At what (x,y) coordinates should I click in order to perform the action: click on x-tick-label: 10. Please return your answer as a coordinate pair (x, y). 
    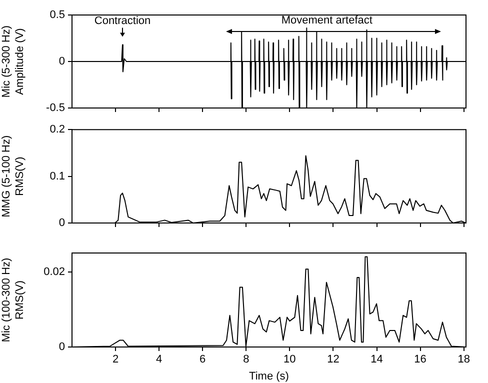
    Looking at the image, I should click on (290, 360).